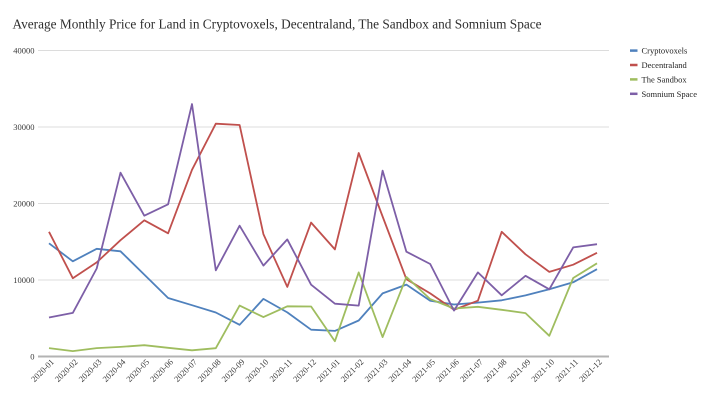 The image size is (707, 413). What do you see at coordinates (665, 79) in the screenshot?
I see `svg-text: The Sandbox` at bounding box center [665, 79].